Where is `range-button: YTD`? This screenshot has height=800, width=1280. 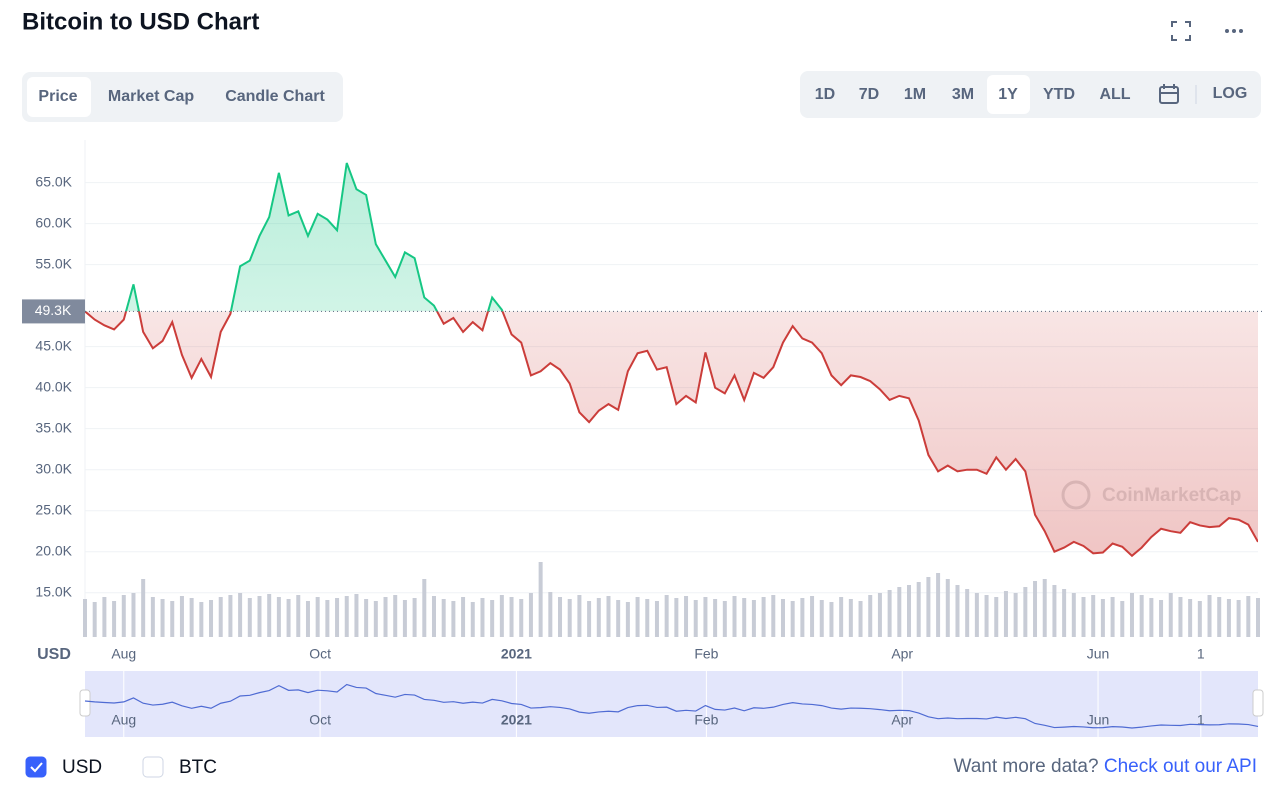
range-button: YTD is located at coordinates (1059, 94).